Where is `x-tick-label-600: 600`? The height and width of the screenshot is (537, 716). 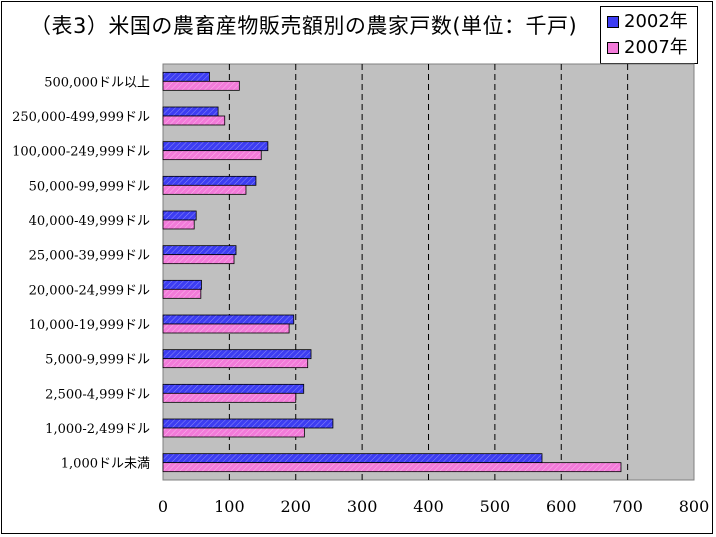
x-tick-label-600: 600 is located at coordinates (561, 506).